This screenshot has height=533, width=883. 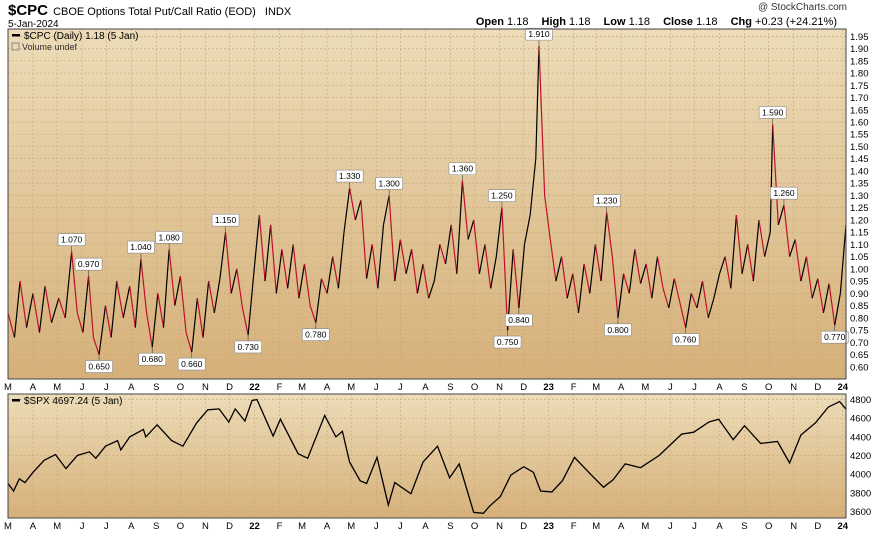 What do you see at coordinates (463, 169) in the screenshot?
I see `annotation-label: 1.360` at bounding box center [463, 169].